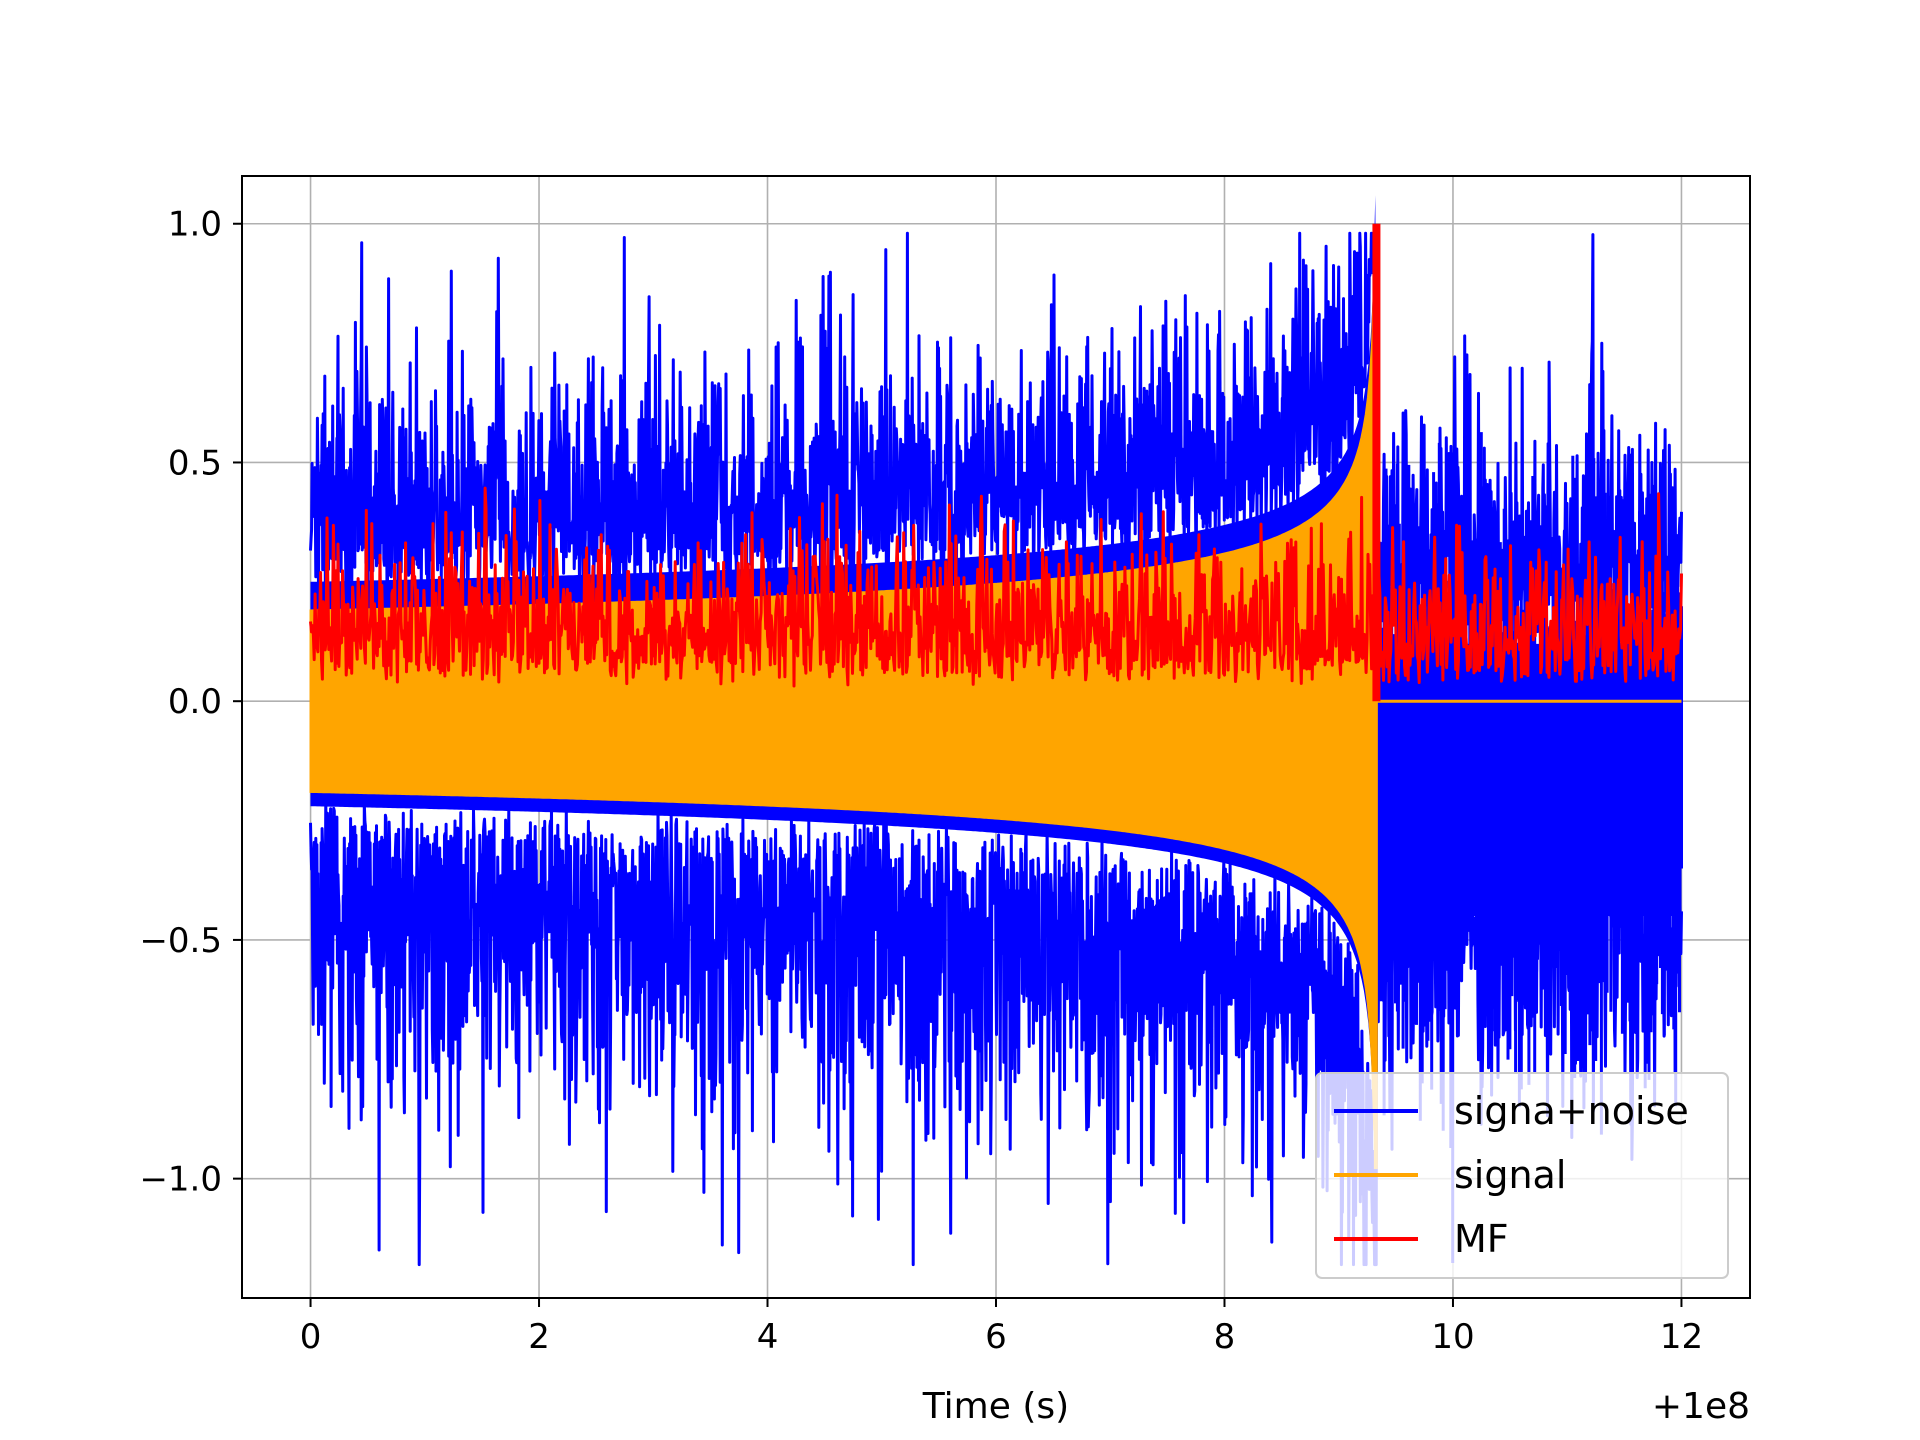 The width and height of the screenshot is (1920, 1440). I want to click on series-mf, so click(996, 587).